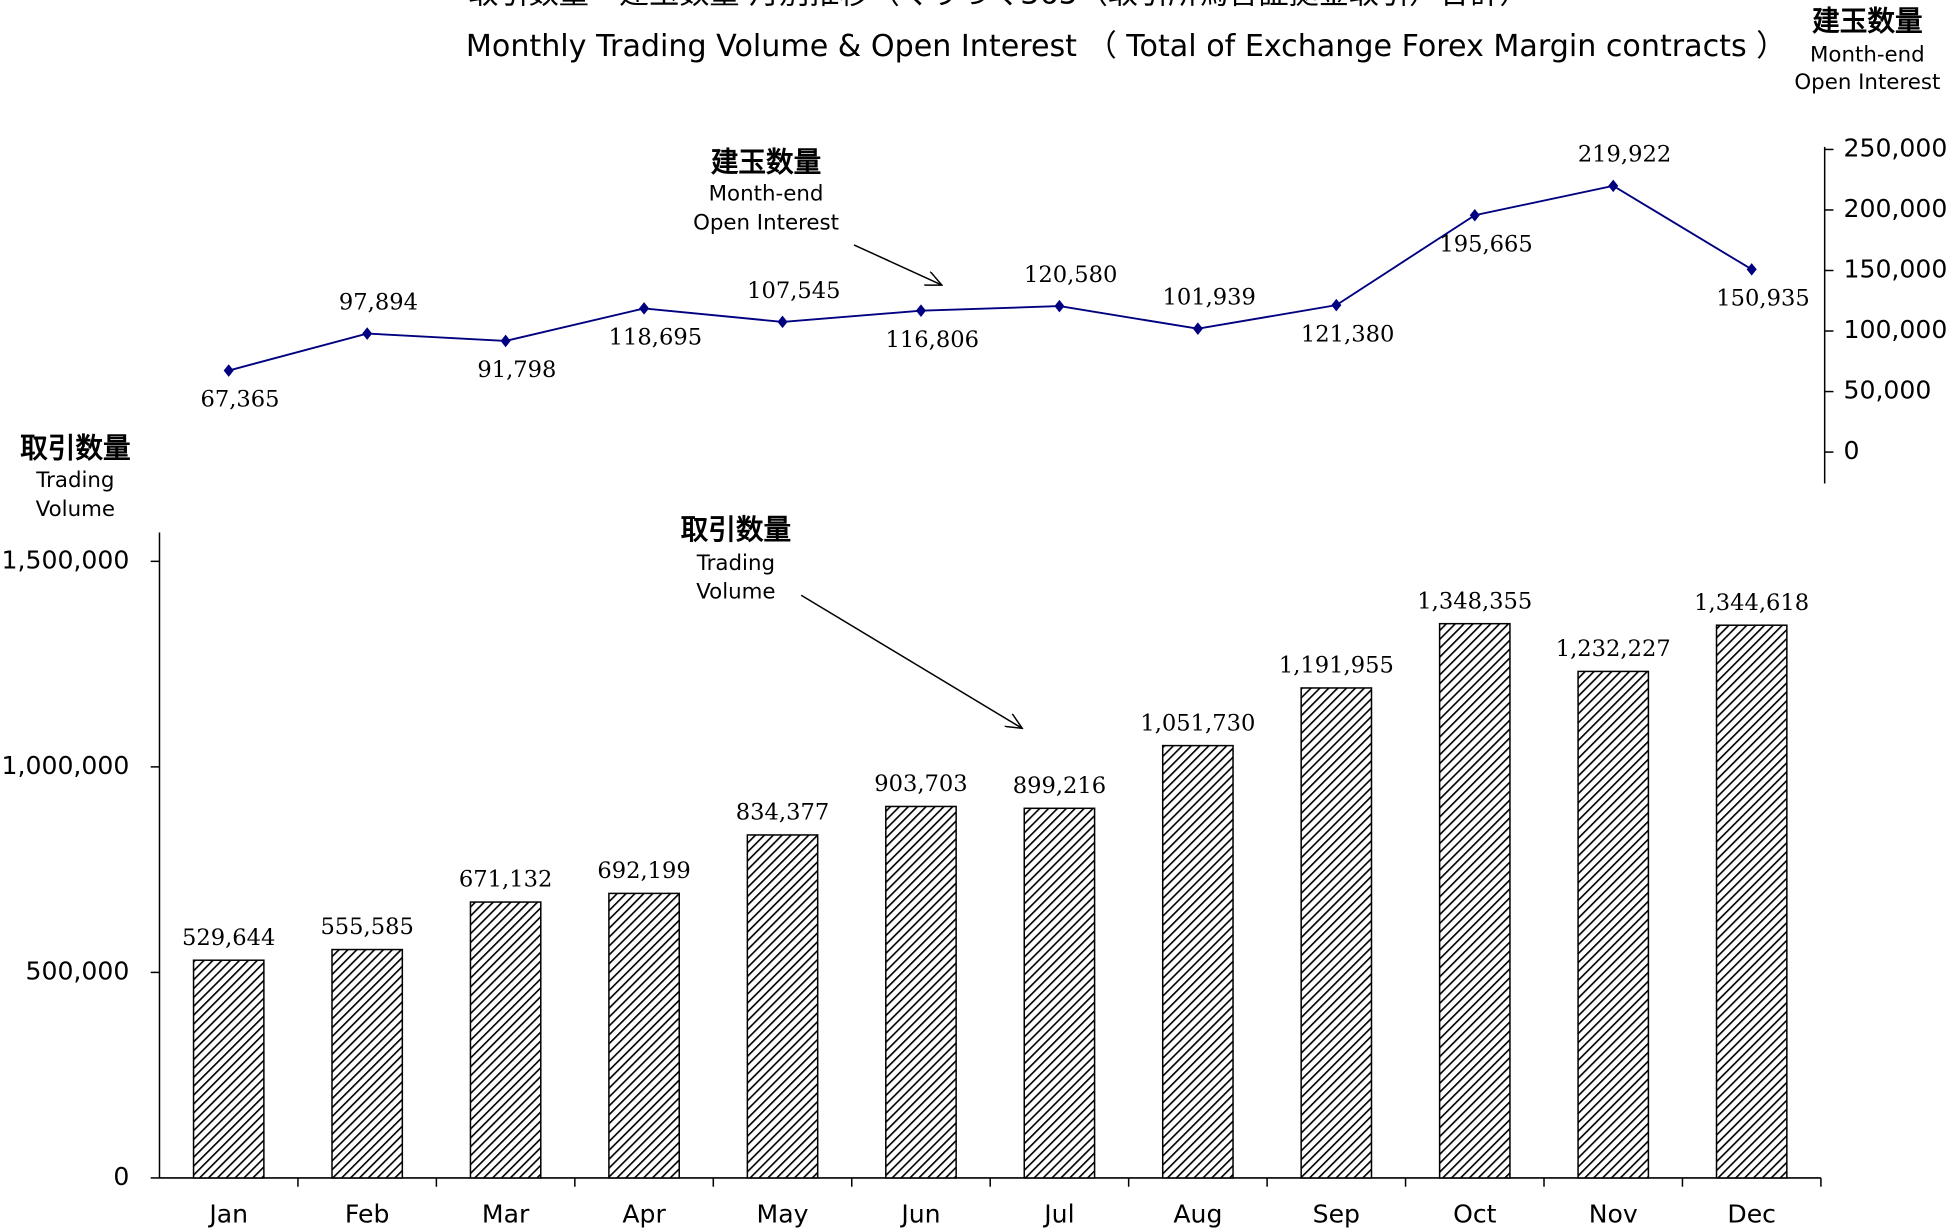 The image size is (1959, 1228). I want to click on y-tick-label: 0, so click(121, 1176).